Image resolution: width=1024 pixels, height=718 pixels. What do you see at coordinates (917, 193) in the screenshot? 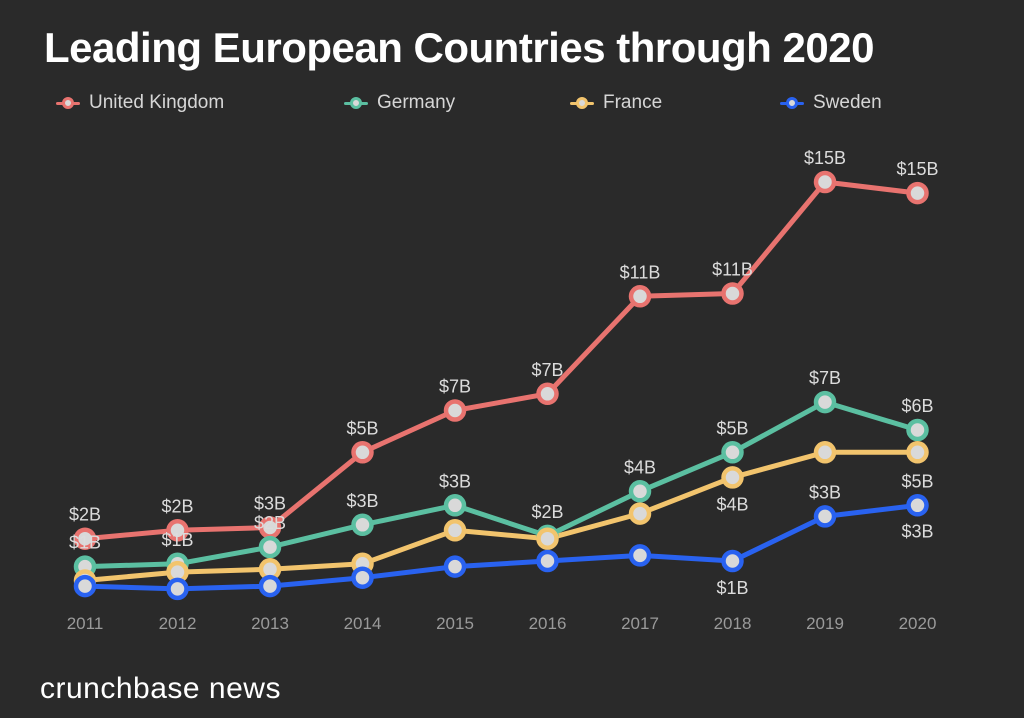
I see `data-point-united-kingdom-2020` at bounding box center [917, 193].